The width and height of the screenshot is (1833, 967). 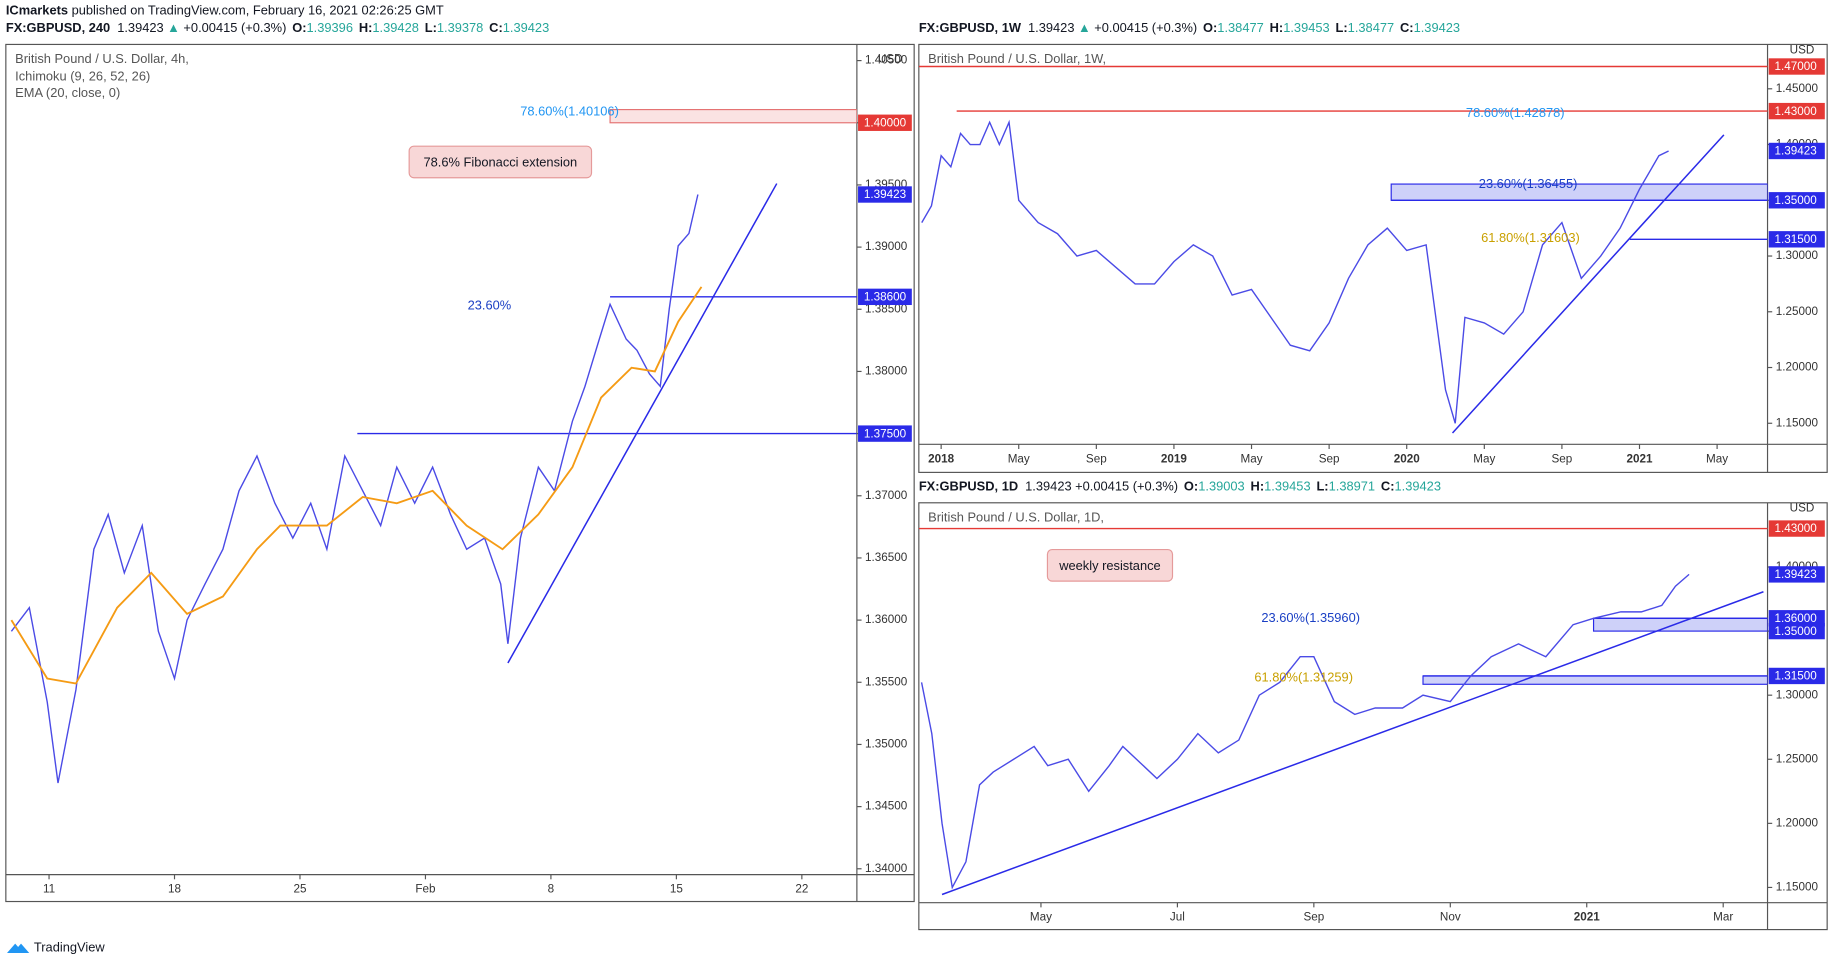 What do you see at coordinates (234, 28) in the screenshot?
I see `price-change: +0.00415 (+0.3%)` at bounding box center [234, 28].